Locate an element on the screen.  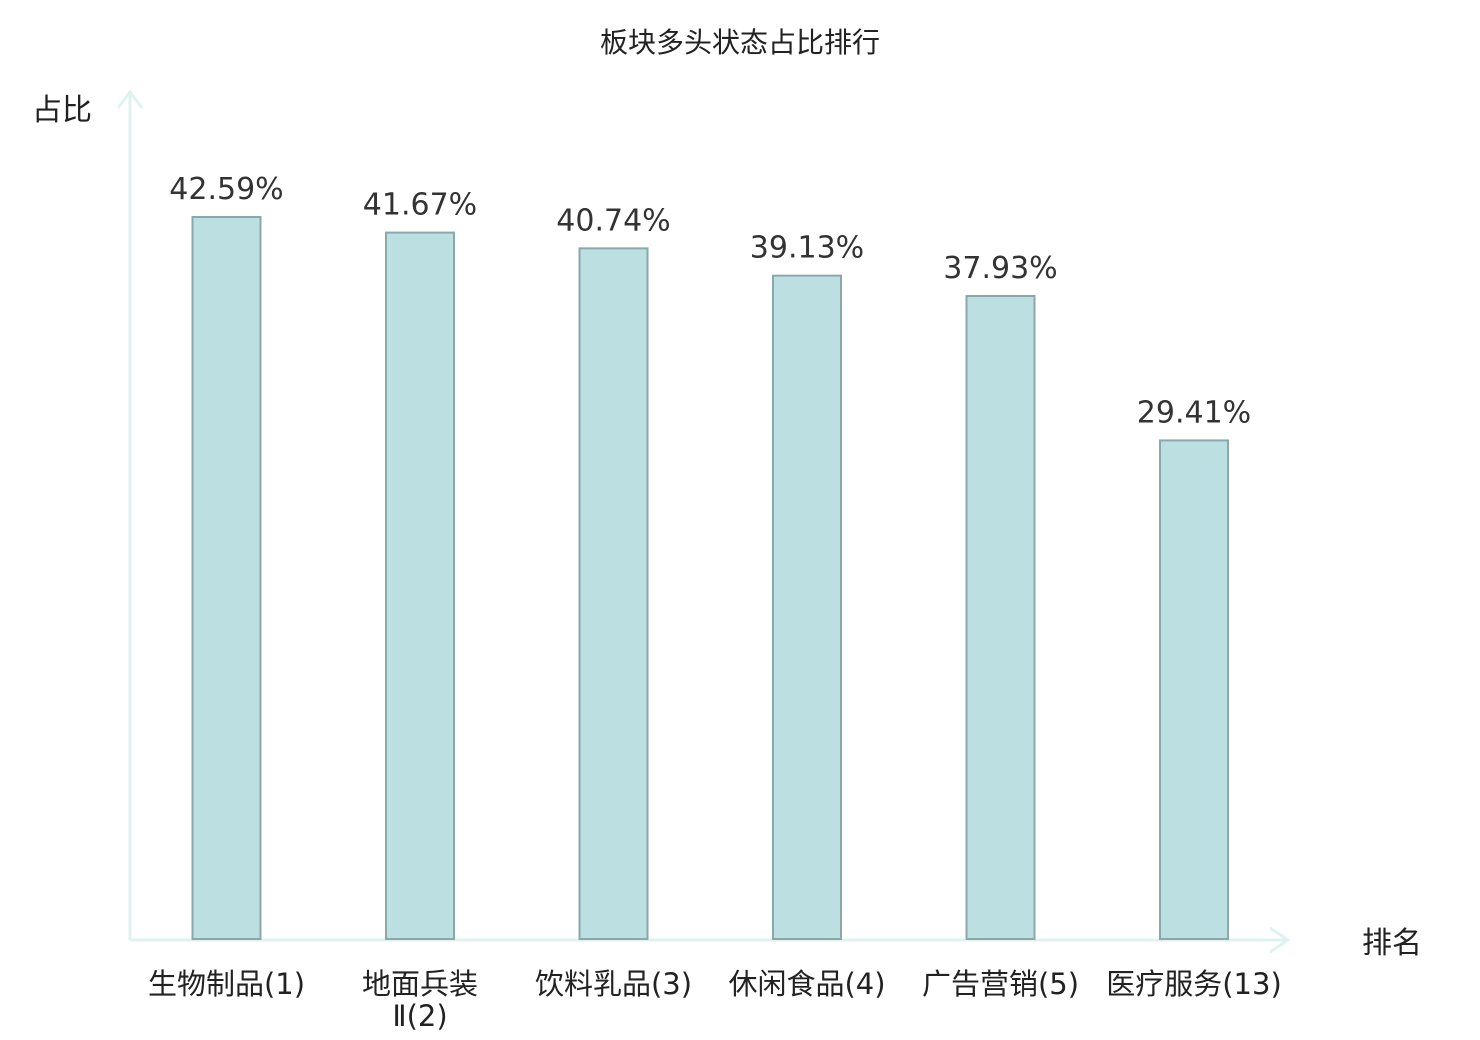
x-axis-arrow-icon is located at coordinates (1280, 940).